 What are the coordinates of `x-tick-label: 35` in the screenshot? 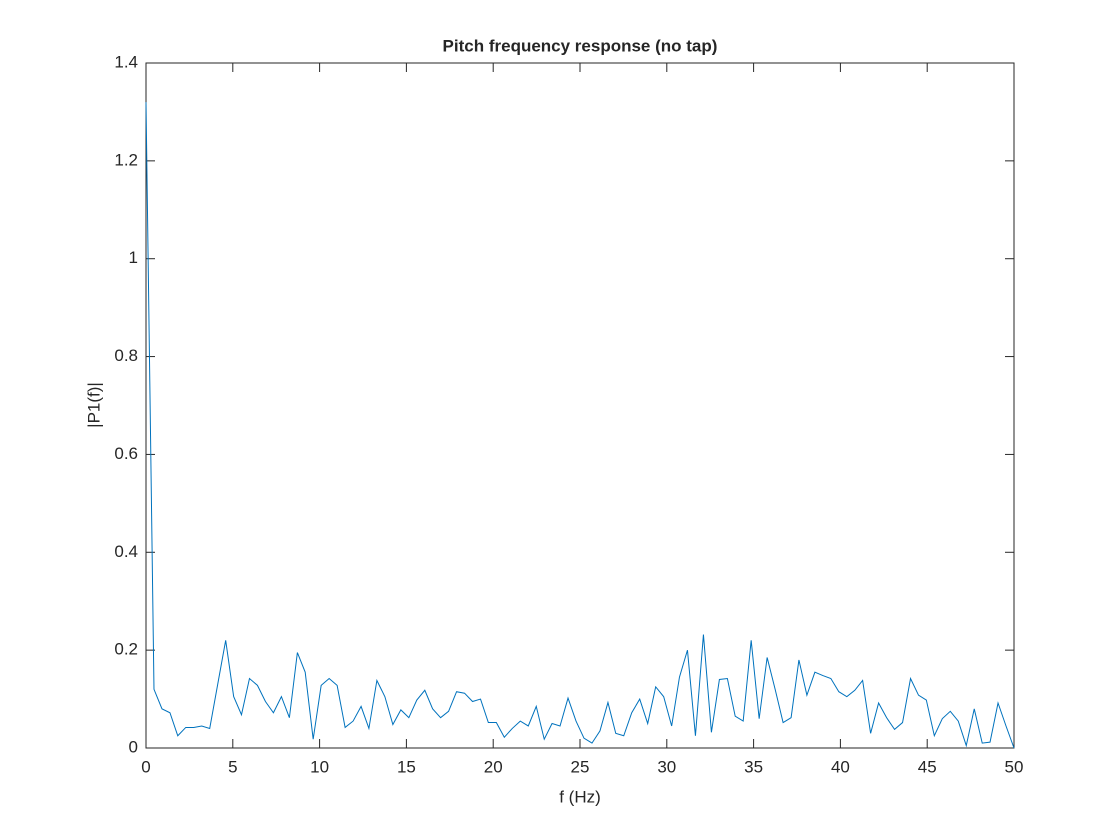 It's located at (753, 766).